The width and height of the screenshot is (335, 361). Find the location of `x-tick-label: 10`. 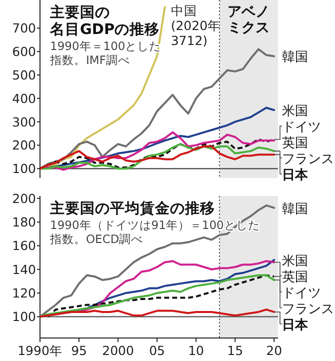

x-tick-label: 10 is located at coordinates (196, 350).